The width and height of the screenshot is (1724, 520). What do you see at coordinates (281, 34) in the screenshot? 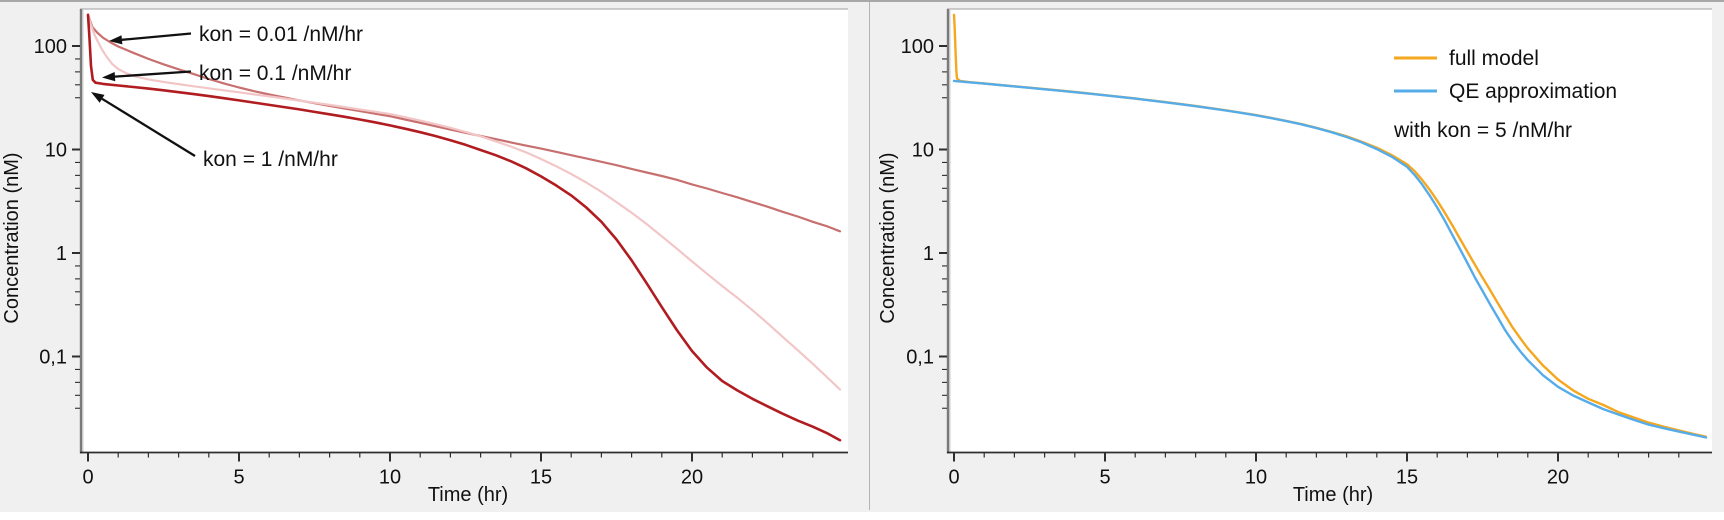
I see `annotation-kon-001: kon = 0.01 /nM/hr` at bounding box center [281, 34].